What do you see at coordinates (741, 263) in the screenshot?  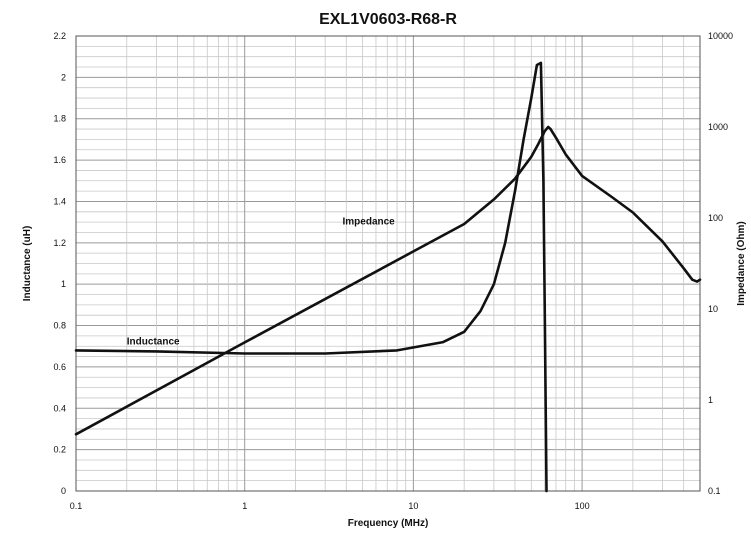 I see `y2-axis-label: Impedance (Ohm)` at bounding box center [741, 263].